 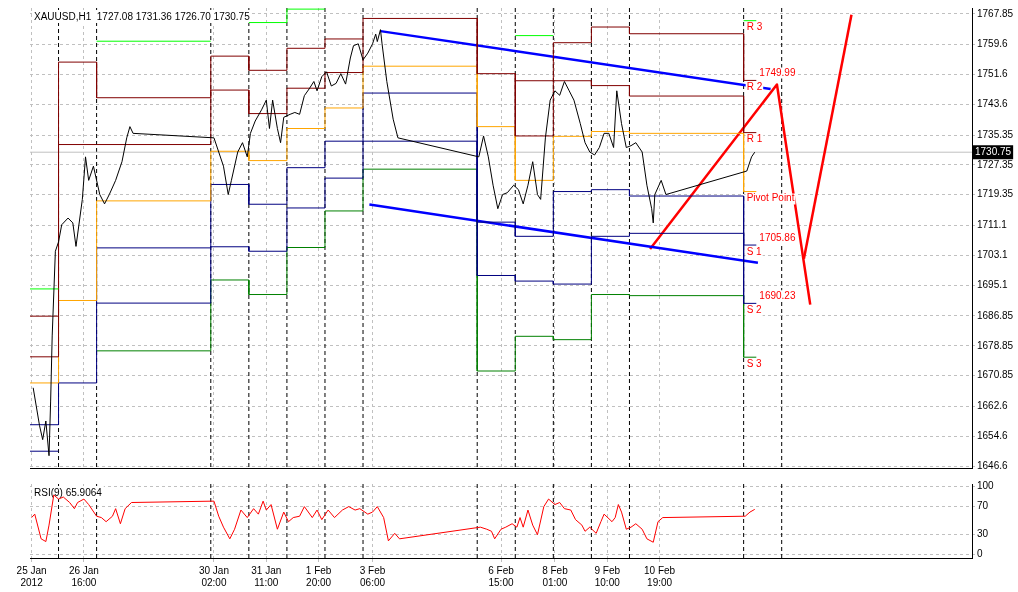 I want to click on annotation: 1749.99, so click(x=777, y=73).